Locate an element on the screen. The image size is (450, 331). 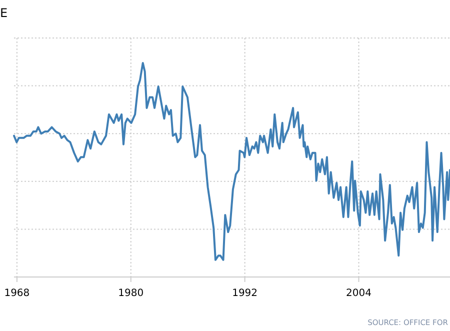
x-tick-label: 1968 is located at coordinates (17, 293).